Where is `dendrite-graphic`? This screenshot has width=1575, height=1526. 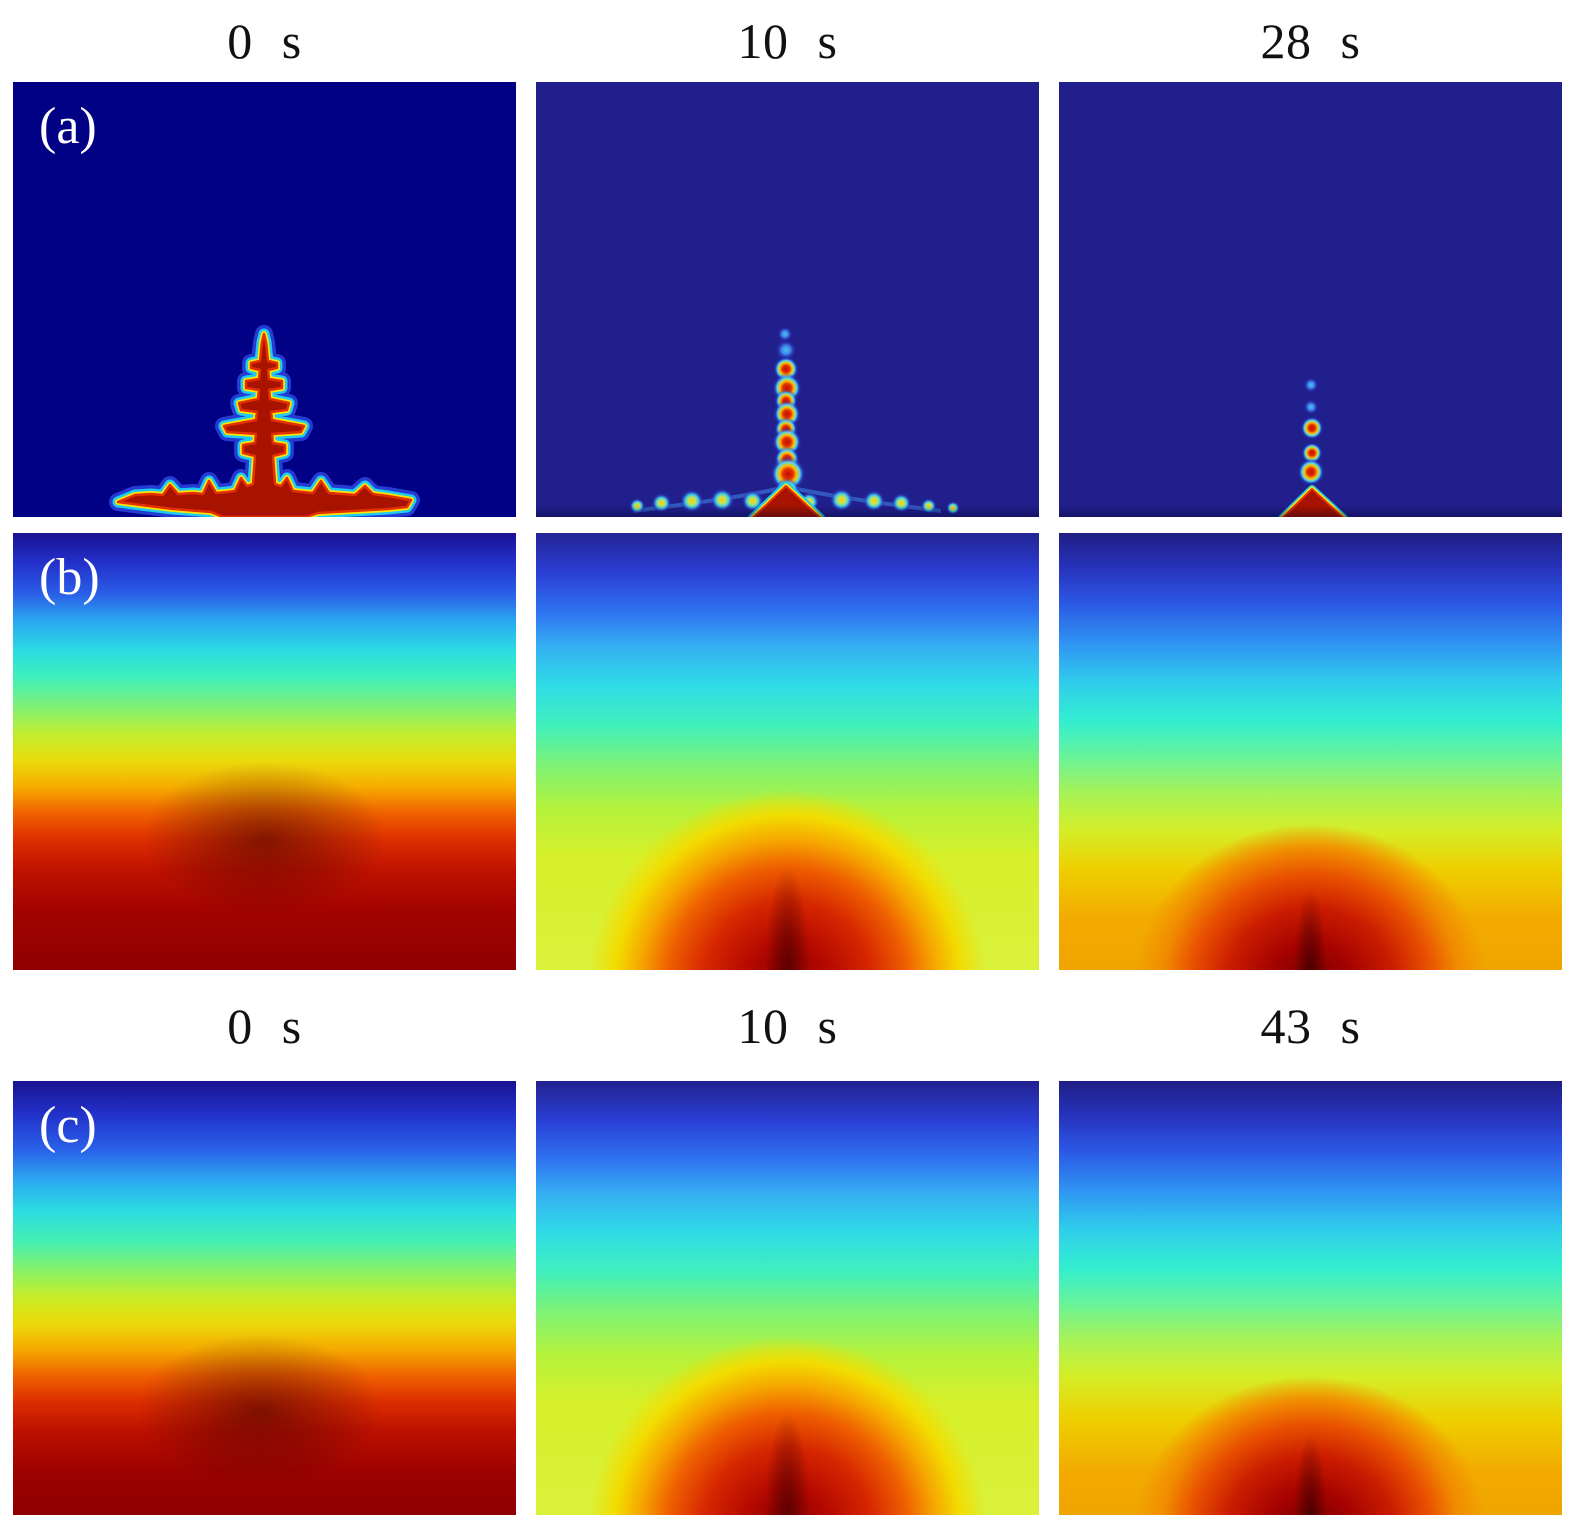 dendrite-graphic is located at coordinates (264, 299).